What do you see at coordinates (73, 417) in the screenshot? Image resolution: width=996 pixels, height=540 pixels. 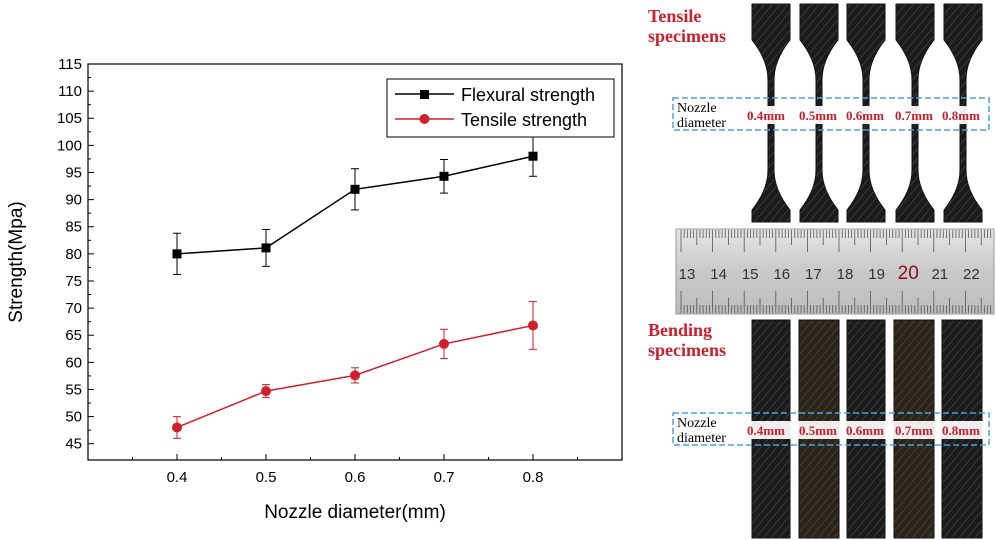 I see `y-tick-label: 50` at bounding box center [73, 417].